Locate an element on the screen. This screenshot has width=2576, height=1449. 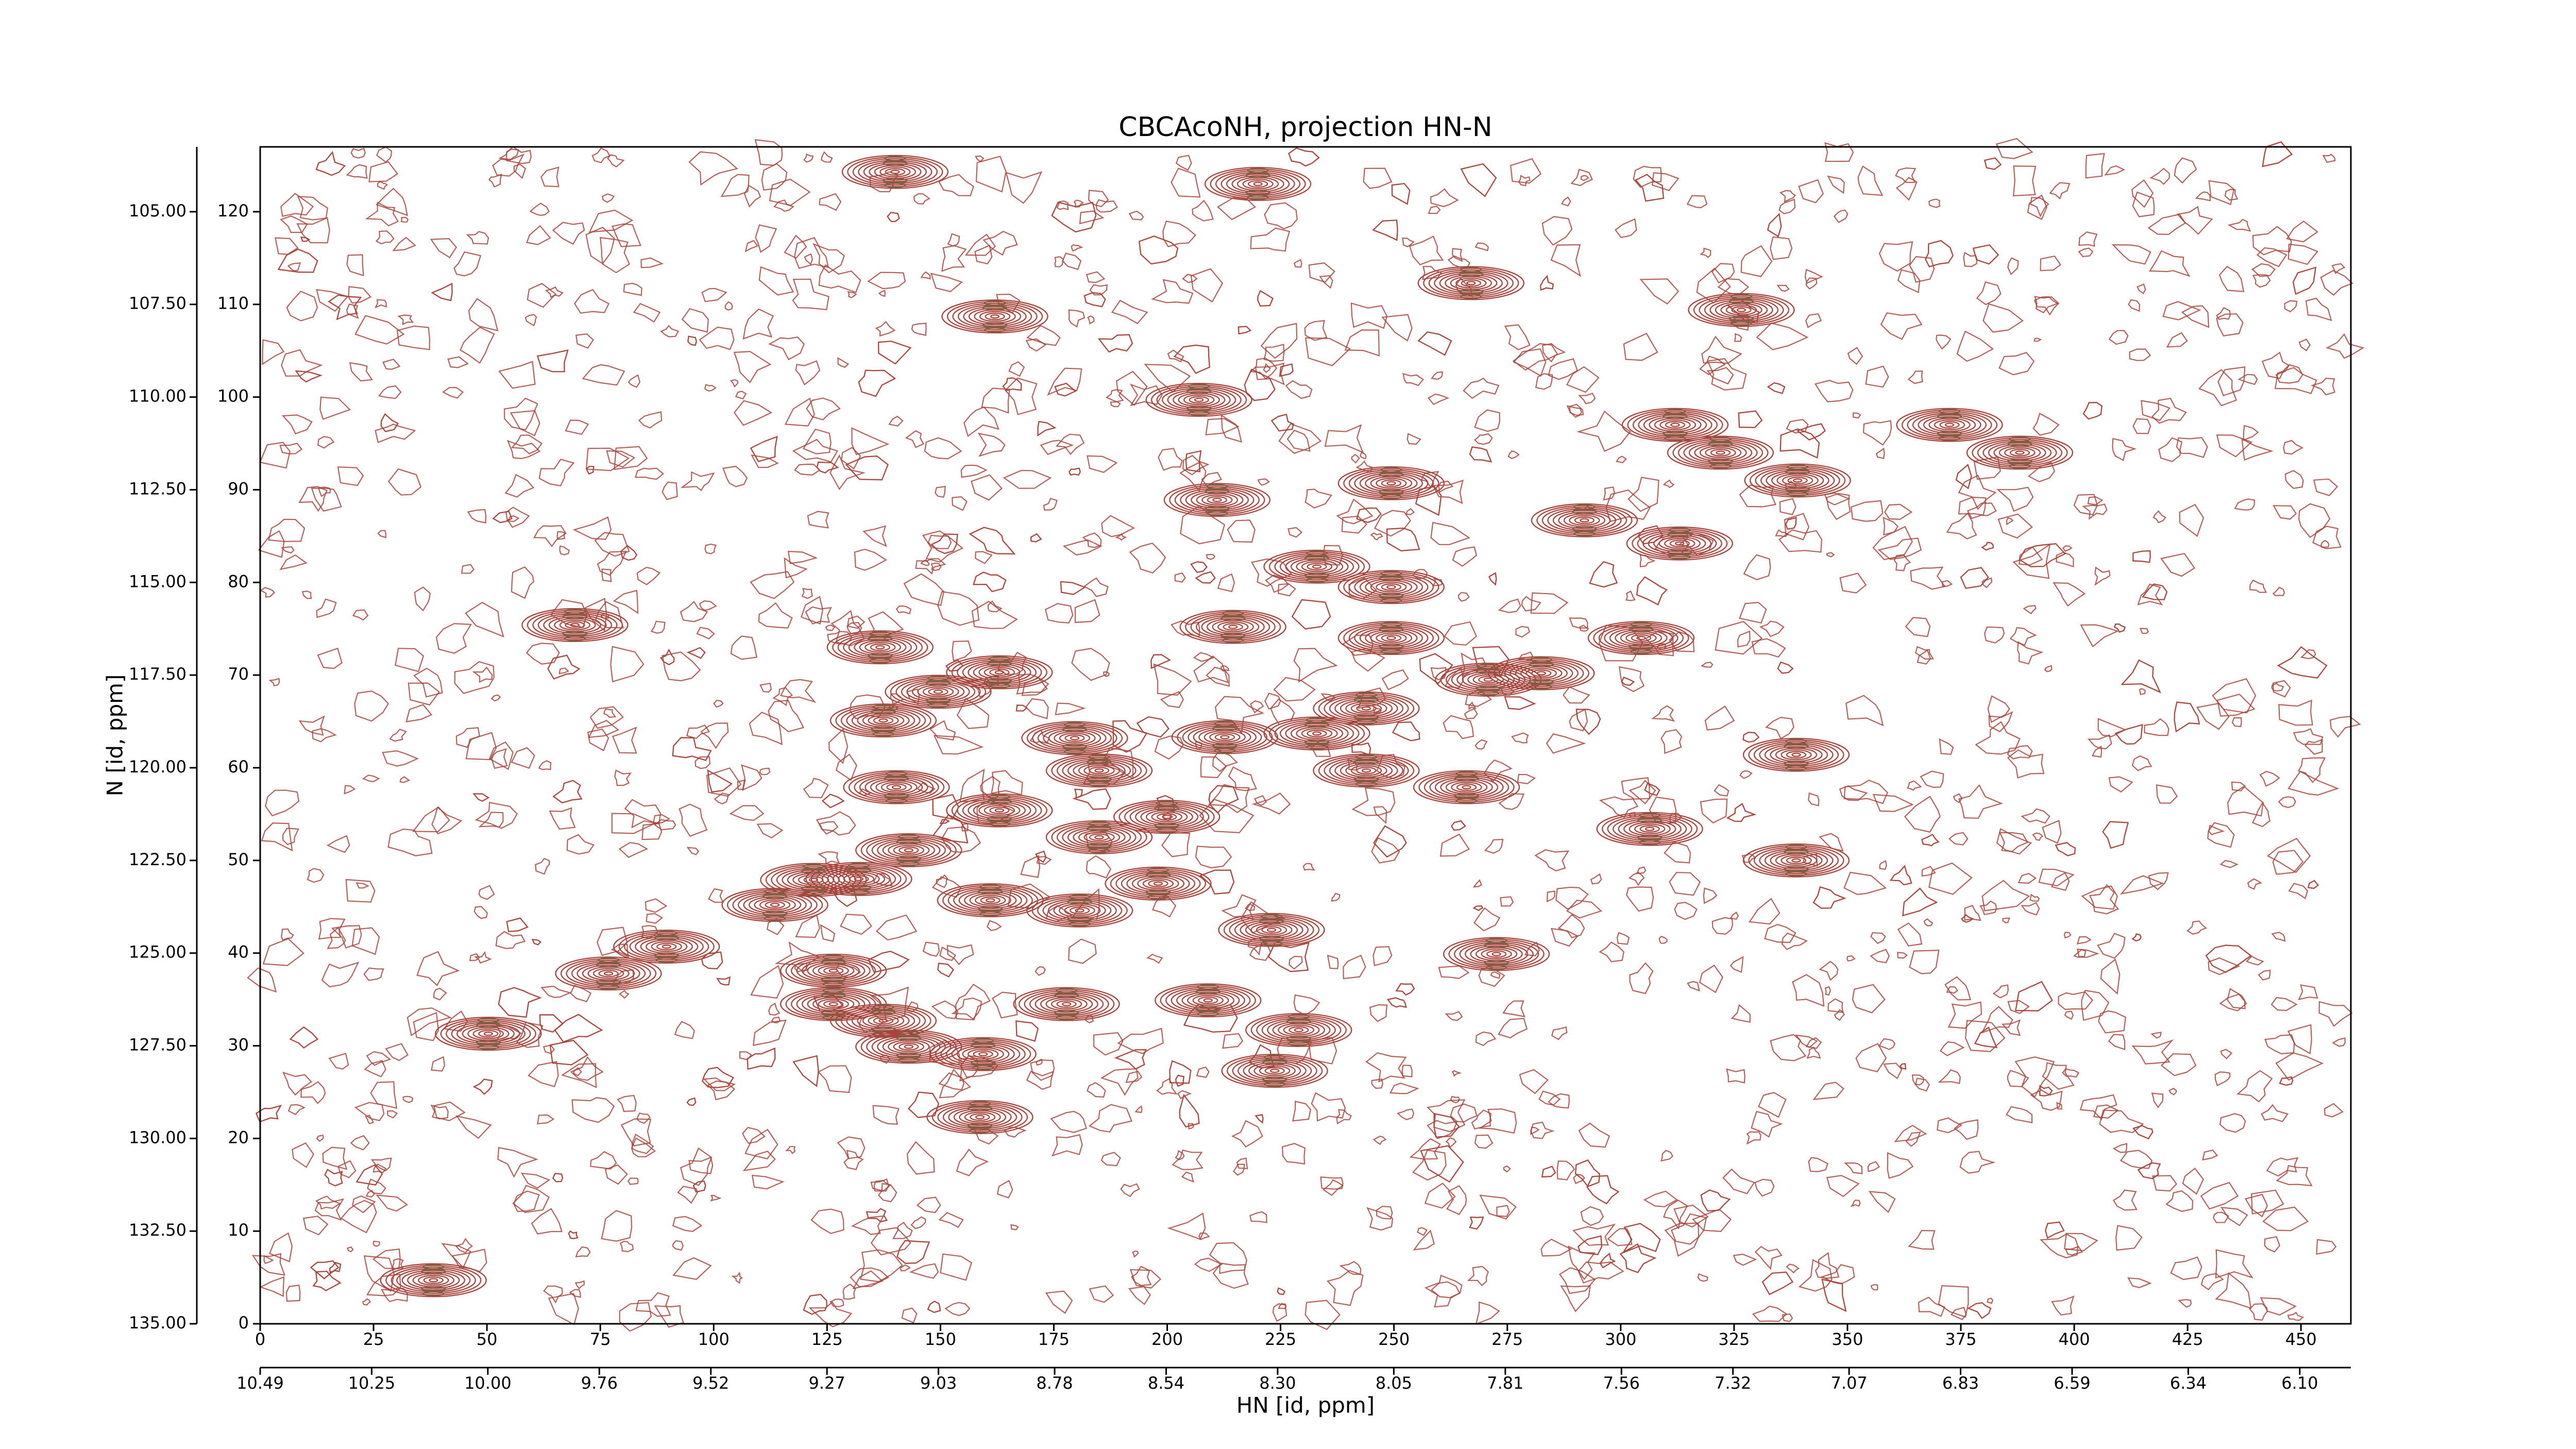
x-tick-label: 175 is located at coordinates (1054, 1339).